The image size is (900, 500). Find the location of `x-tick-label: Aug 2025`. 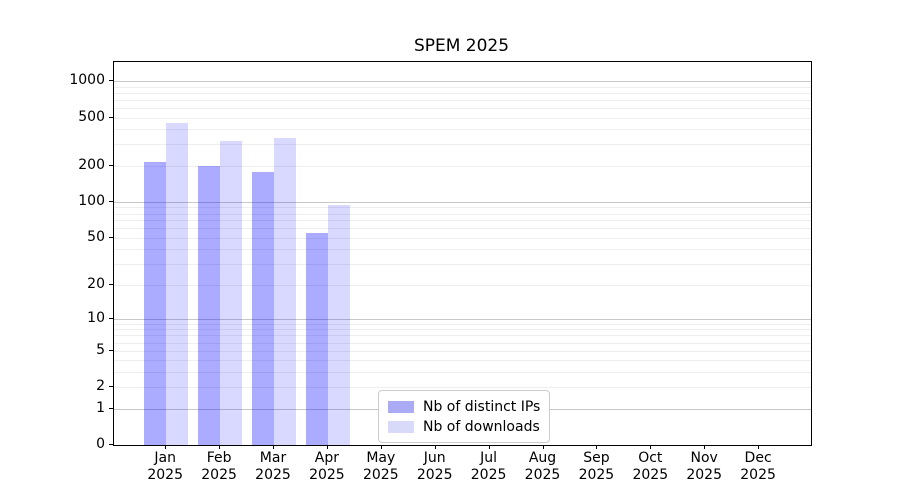

x-tick-label: Aug 2025 is located at coordinates (542, 466).